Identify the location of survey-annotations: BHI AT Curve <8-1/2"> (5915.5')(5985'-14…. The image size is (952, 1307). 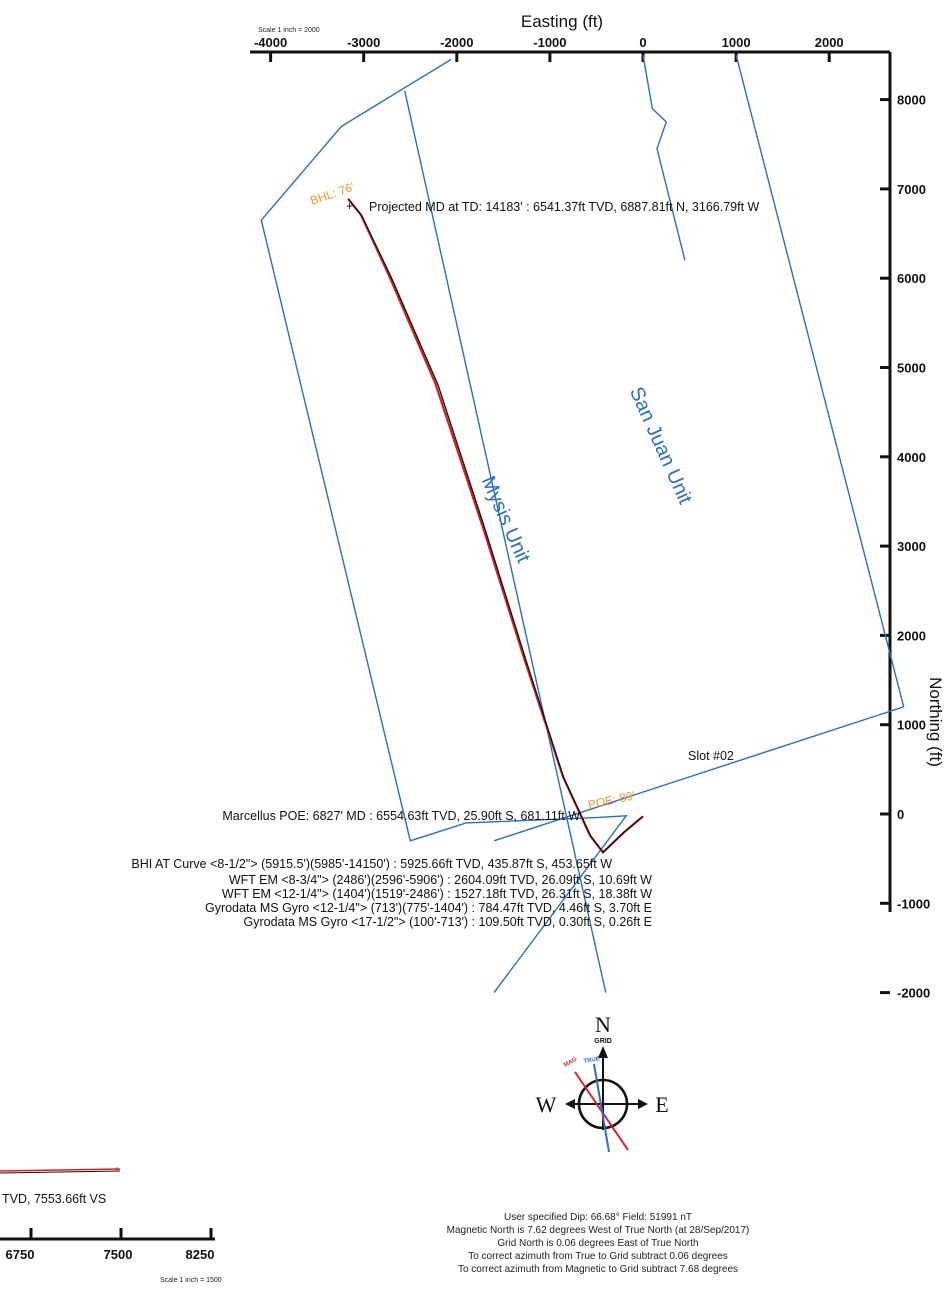
(391, 893).